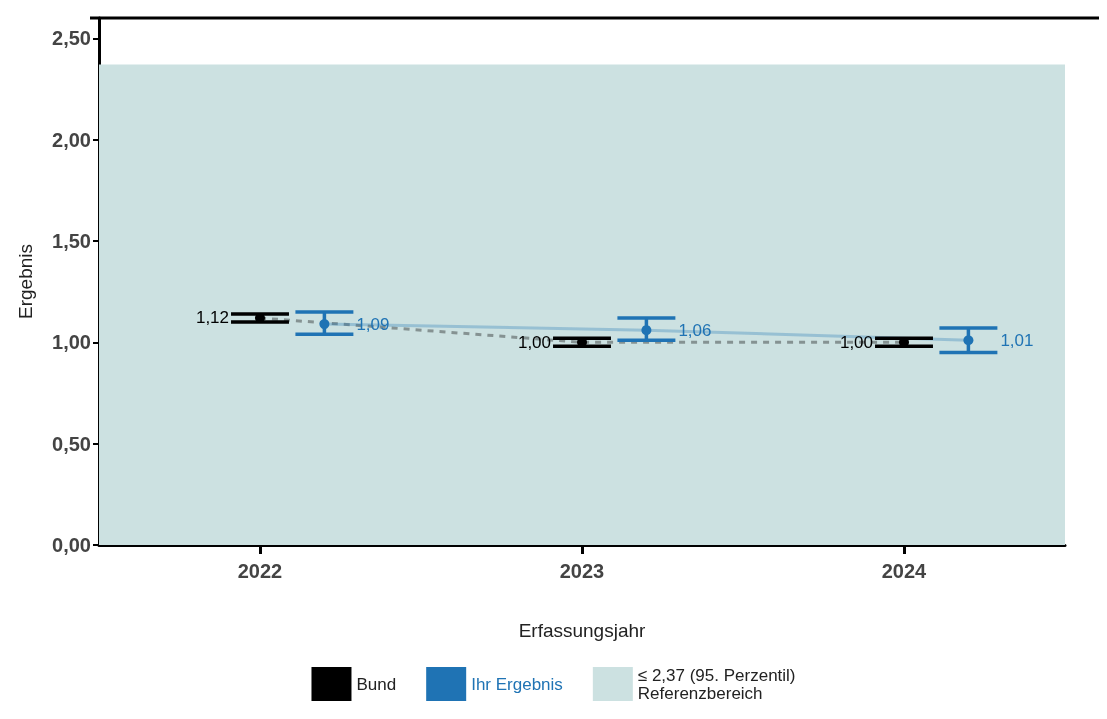 This screenshot has width=1107, height=719. Describe the element at coordinates (517, 684) in the screenshot. I see `legend-label: Ihr Ergebnis` at that location.